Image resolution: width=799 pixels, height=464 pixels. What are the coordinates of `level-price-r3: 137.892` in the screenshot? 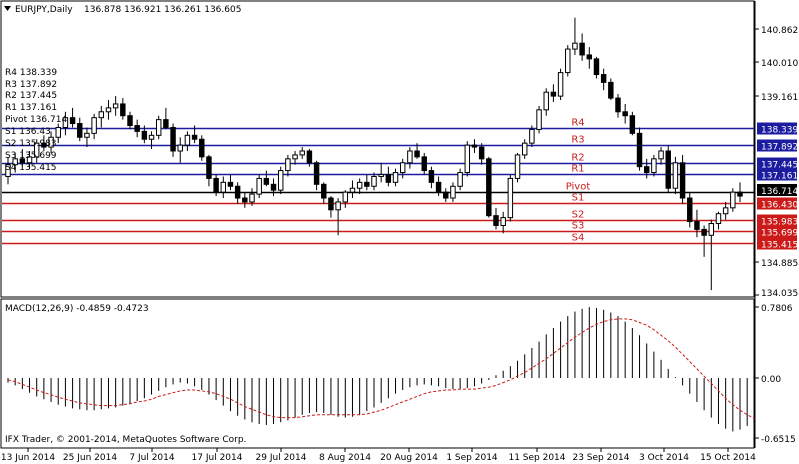 It's located at (779, 148).